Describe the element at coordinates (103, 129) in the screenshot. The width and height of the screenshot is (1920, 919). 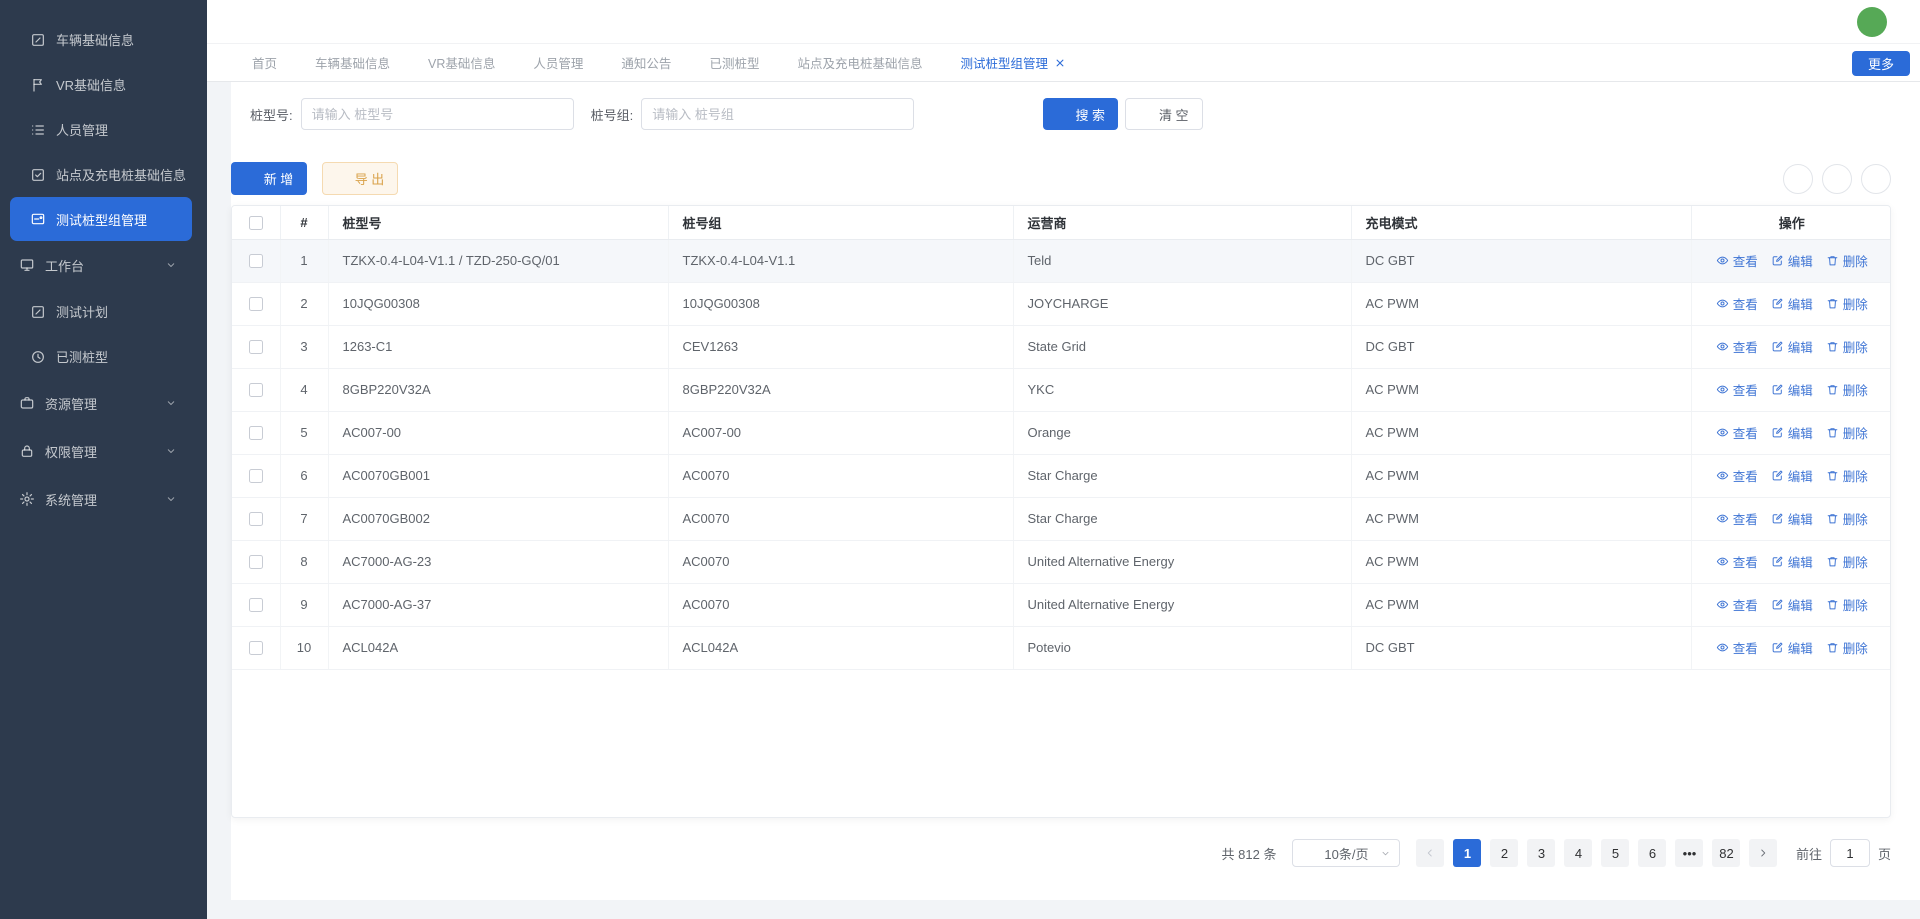
I see `sidebar-item: 人员管理` at that location.